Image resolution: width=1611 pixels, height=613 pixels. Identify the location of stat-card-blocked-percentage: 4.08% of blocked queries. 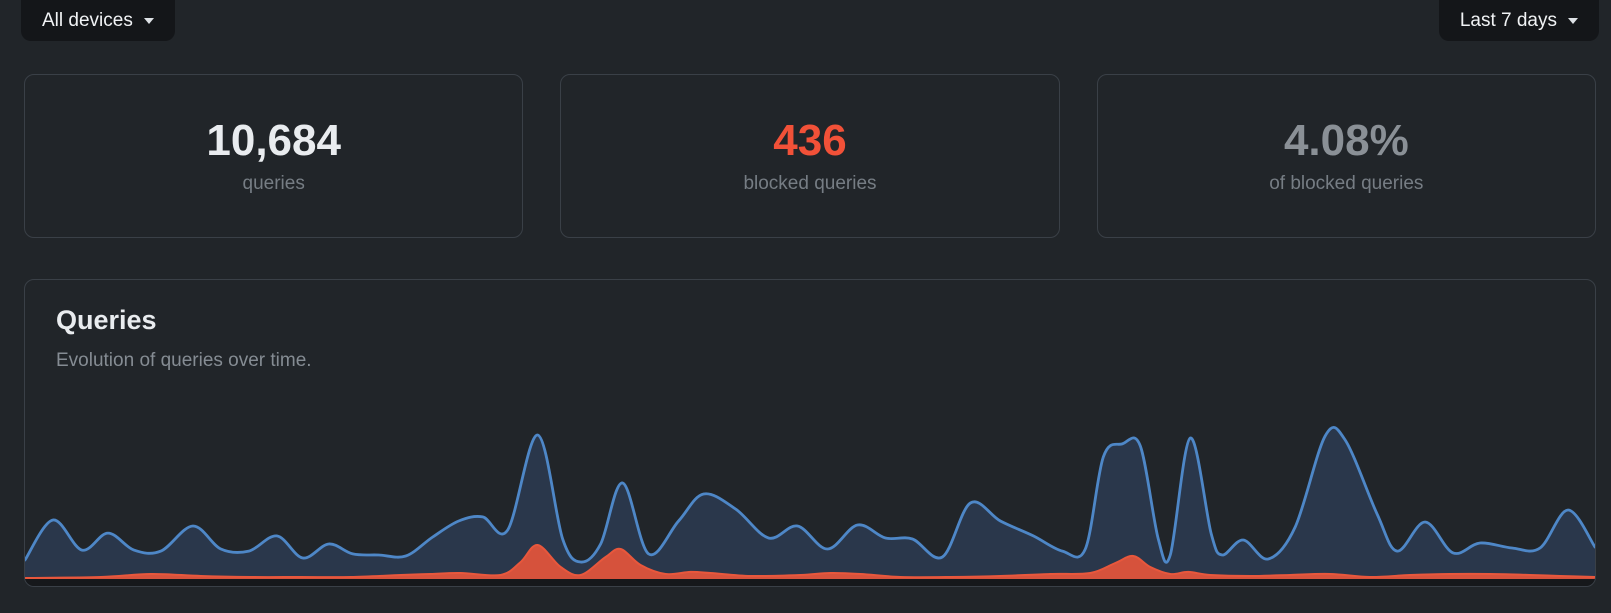
(1346, 156).